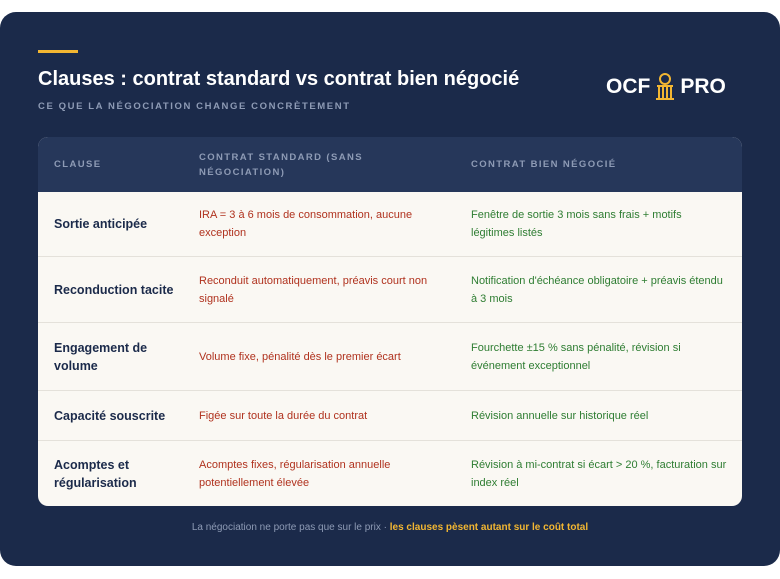  I want to click on clause-cell: Reconduction tacite, so click(114, 289).